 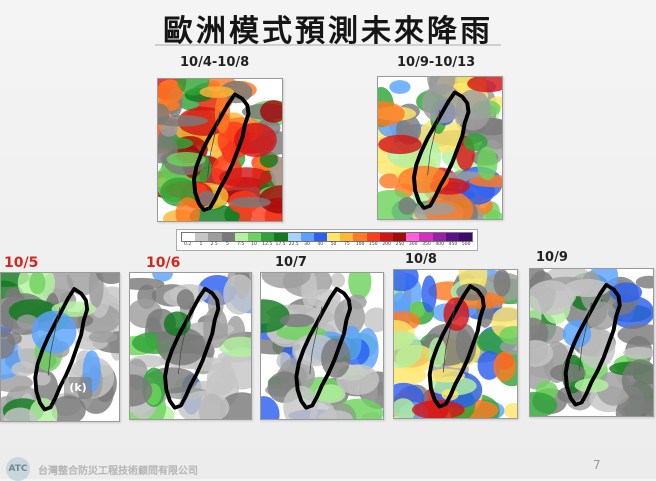 What do you see at coordinates (333, 244) in the screenshot?
I see `color-scale-tick: 50` at bounding box center [333, 244].